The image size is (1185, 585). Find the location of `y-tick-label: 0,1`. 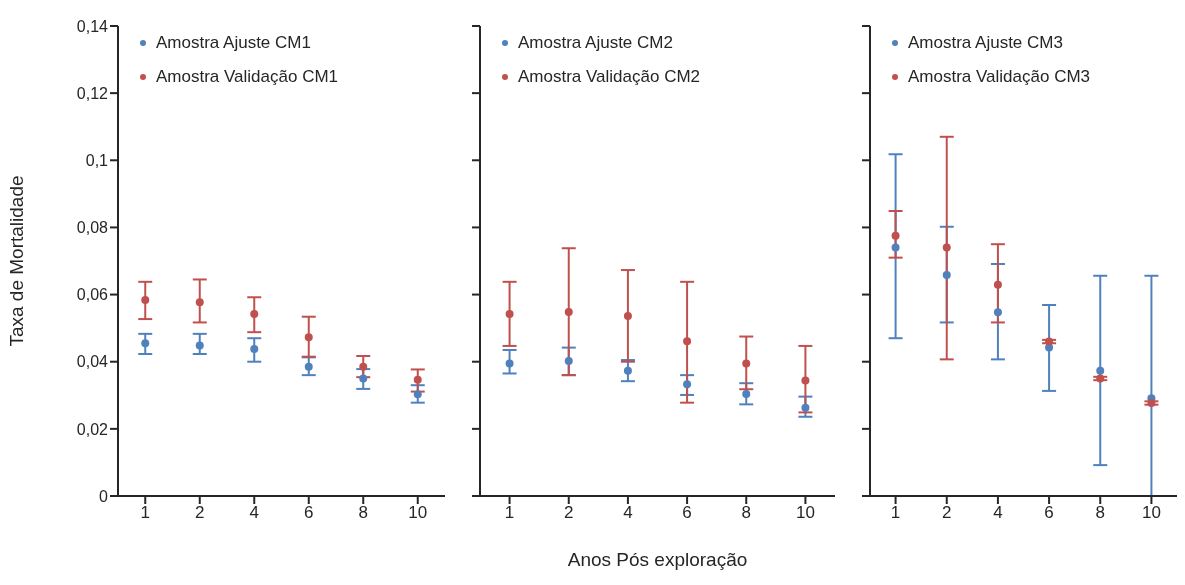

y-tick-label: 0,1 is located at coordinates (97, 160).